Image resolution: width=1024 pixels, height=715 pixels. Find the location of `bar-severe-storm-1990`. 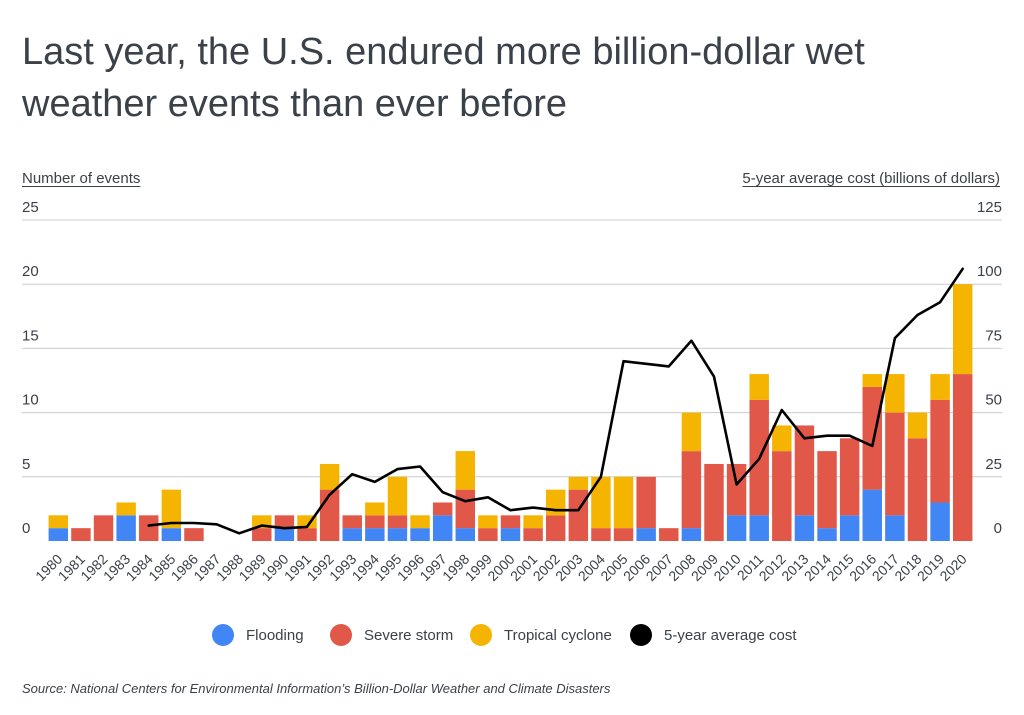

bar-severe-storm-1990 is located at coordinates (284, 522).